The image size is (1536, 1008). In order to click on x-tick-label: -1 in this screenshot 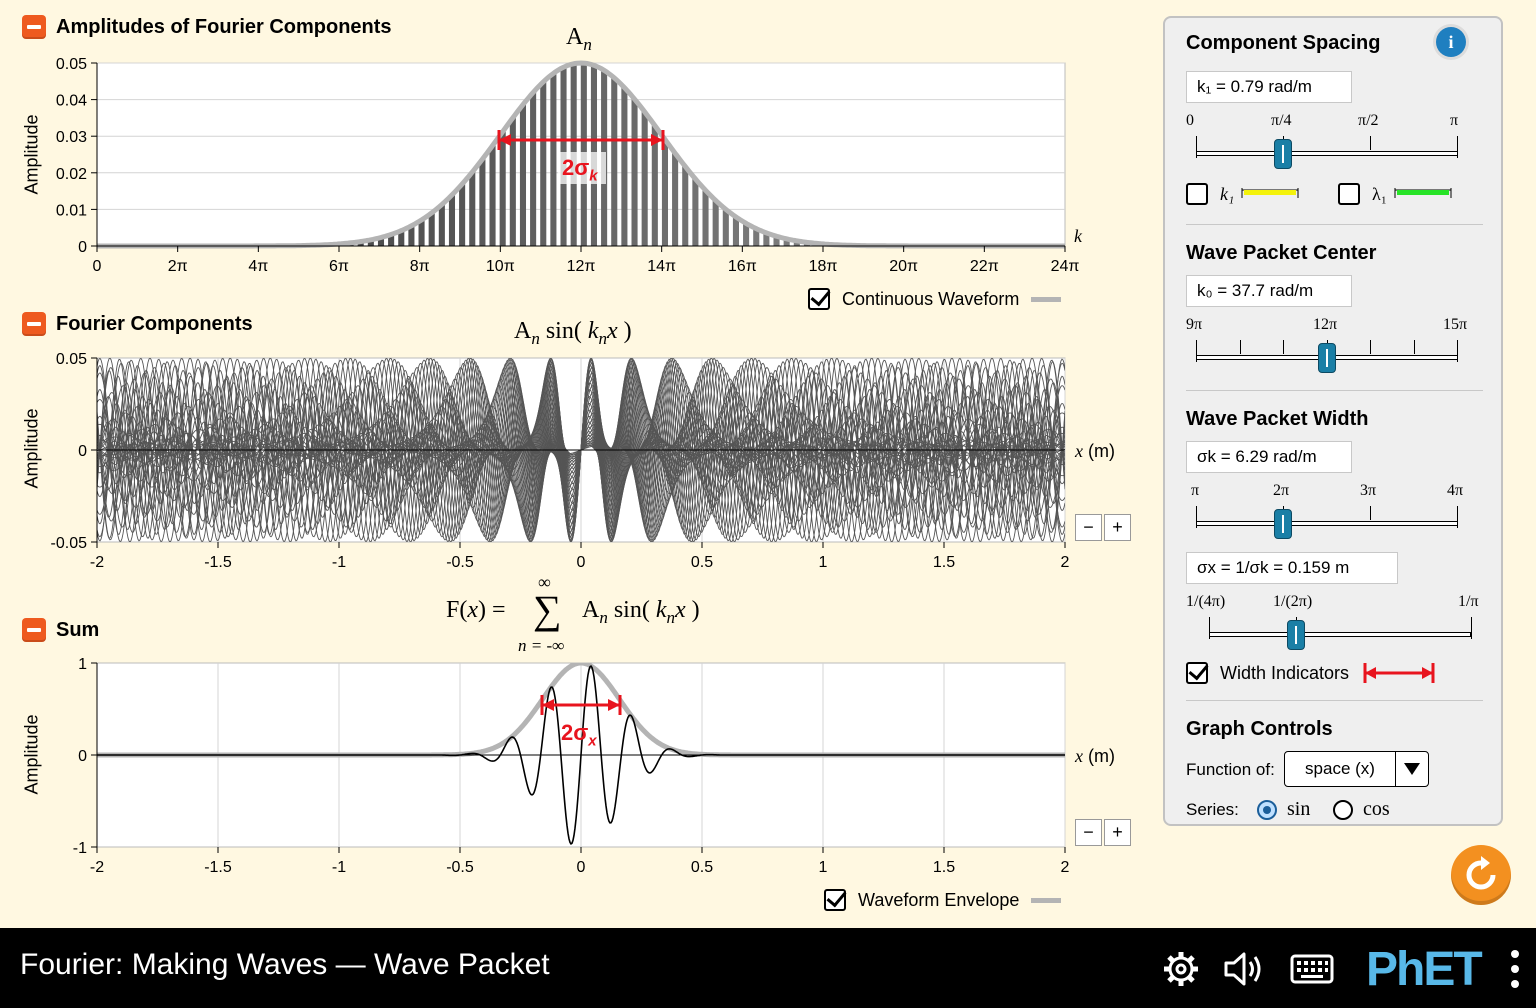, I will do `click(339, 867)`.